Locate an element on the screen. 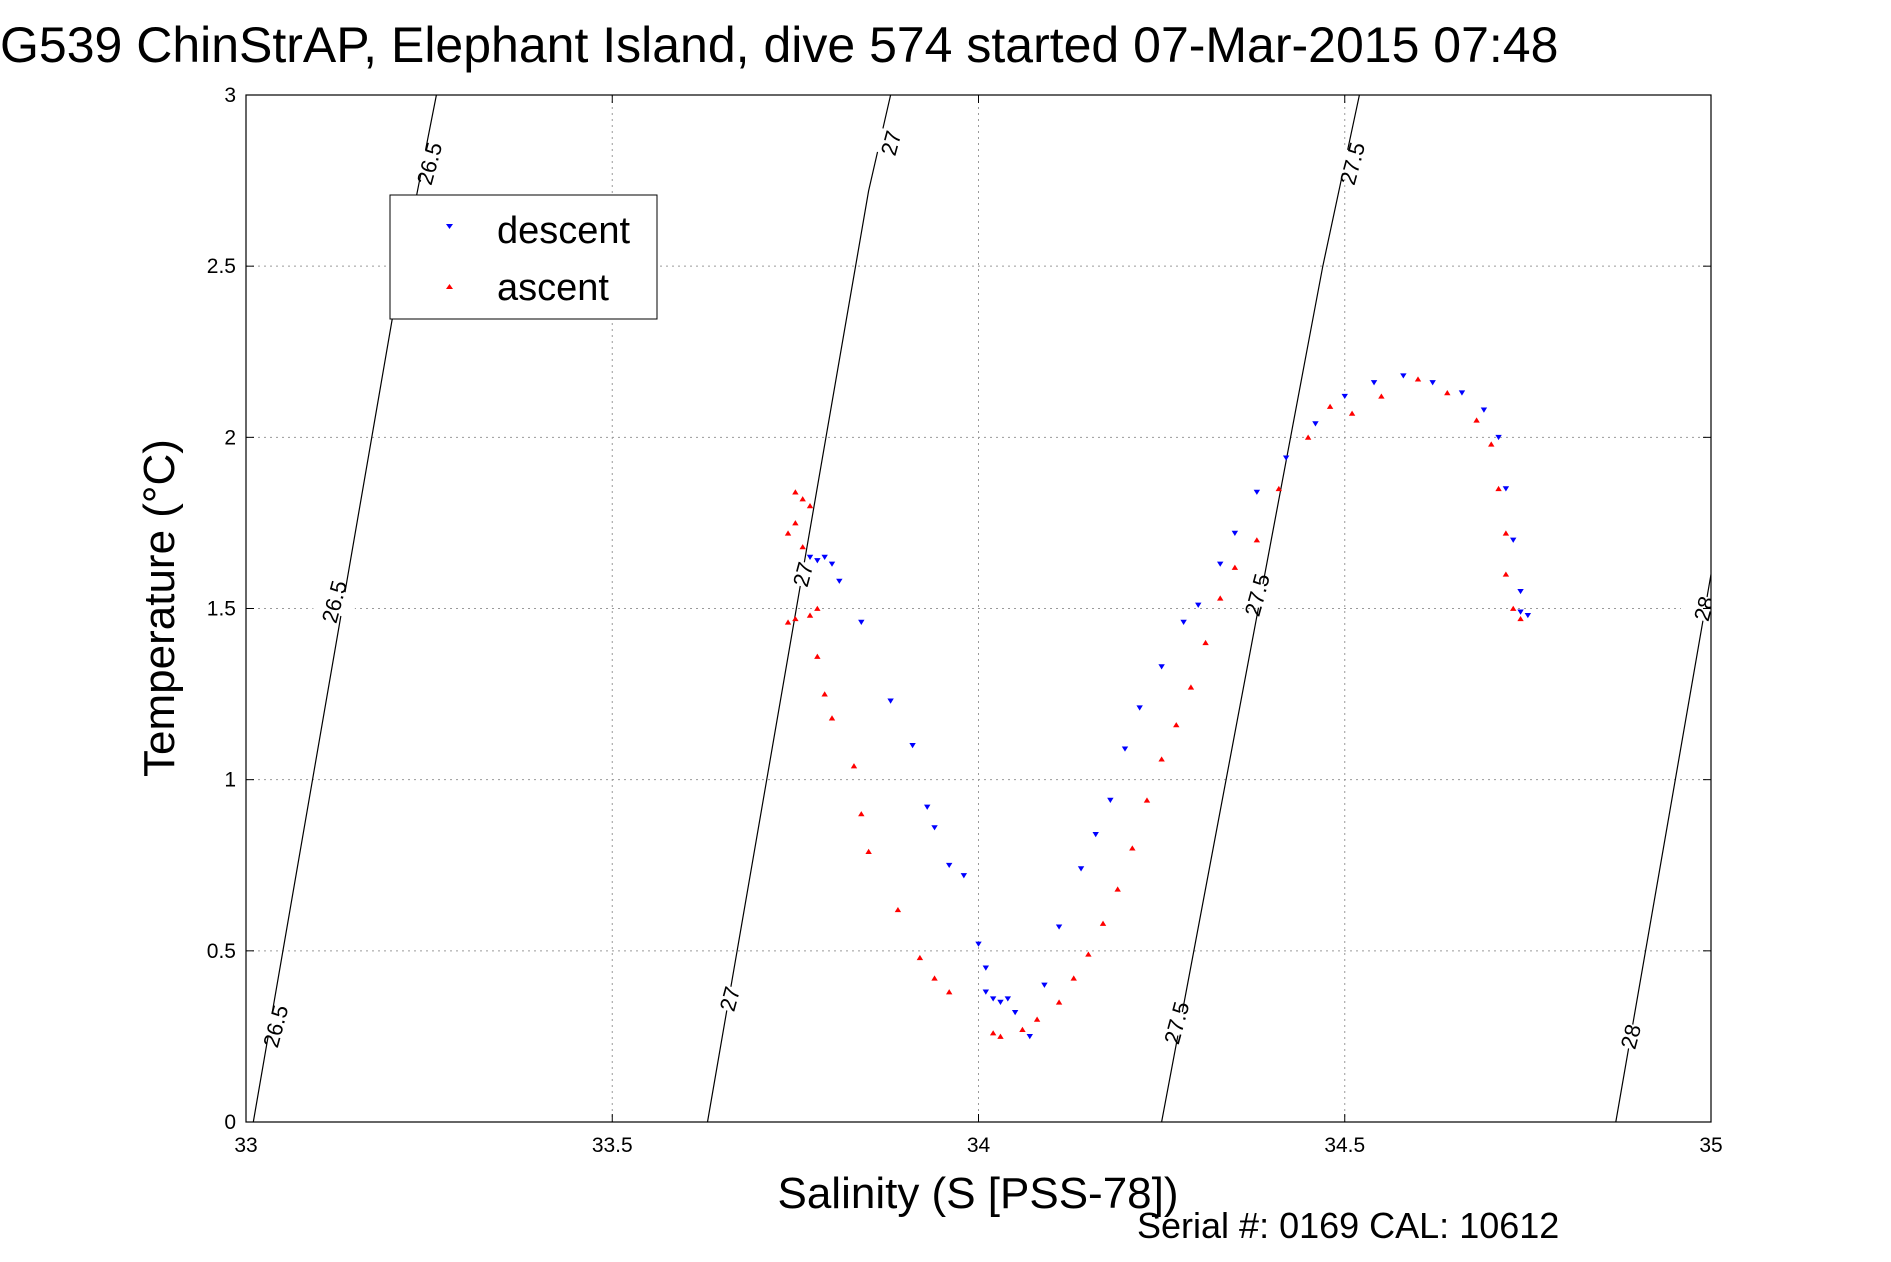 This screenshot has height=1262, width=1891. x-tick-label: 34 is located at coordinates (979, 1145).